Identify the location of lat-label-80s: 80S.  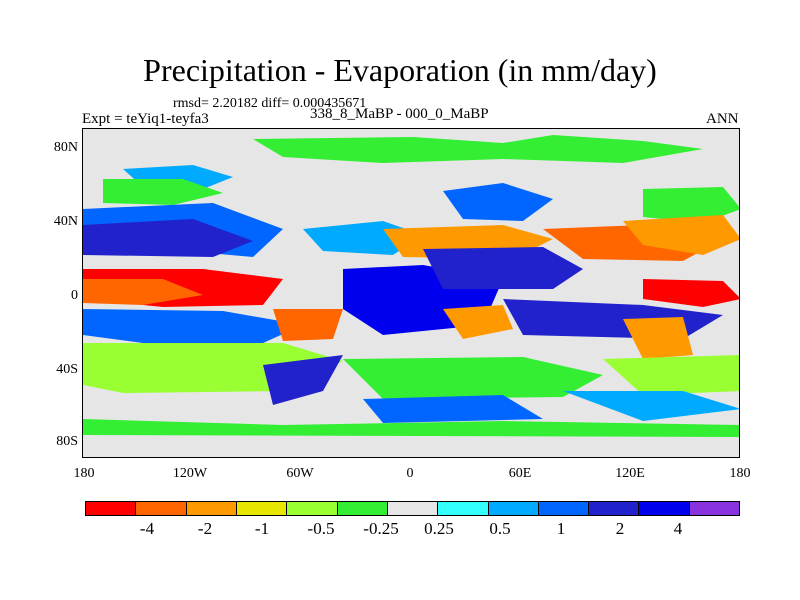
(67, 441).